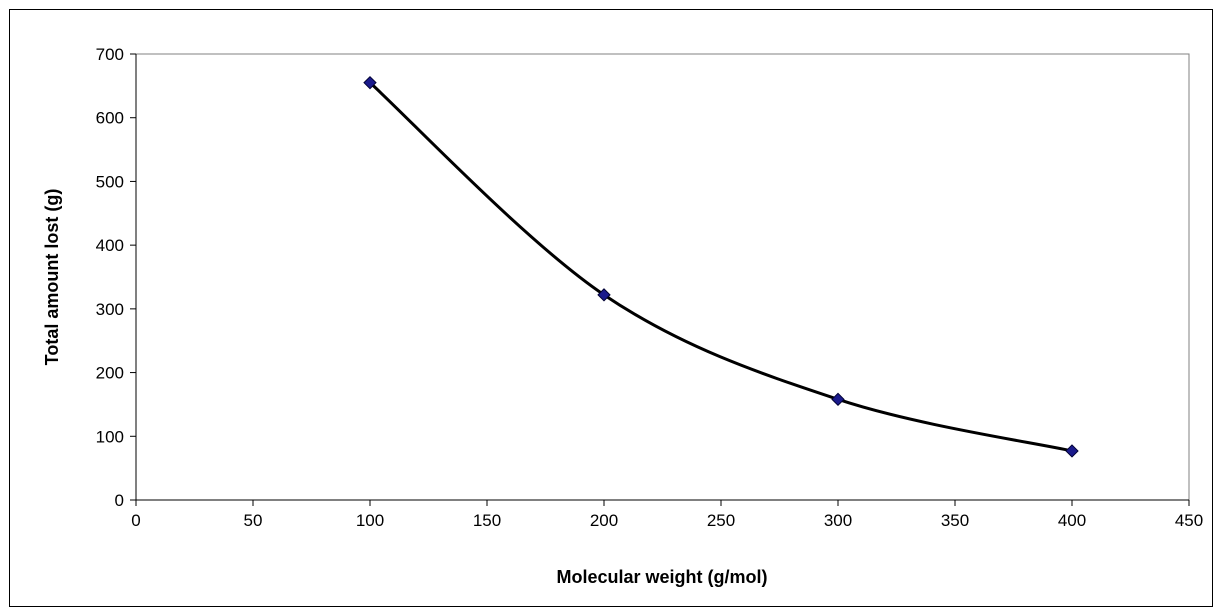 The image size is (1222, 616). What do you see at coordinates (370, 520) in the screenshot?
I see `x-tick-label: 100` at bounding box center [370, 520].